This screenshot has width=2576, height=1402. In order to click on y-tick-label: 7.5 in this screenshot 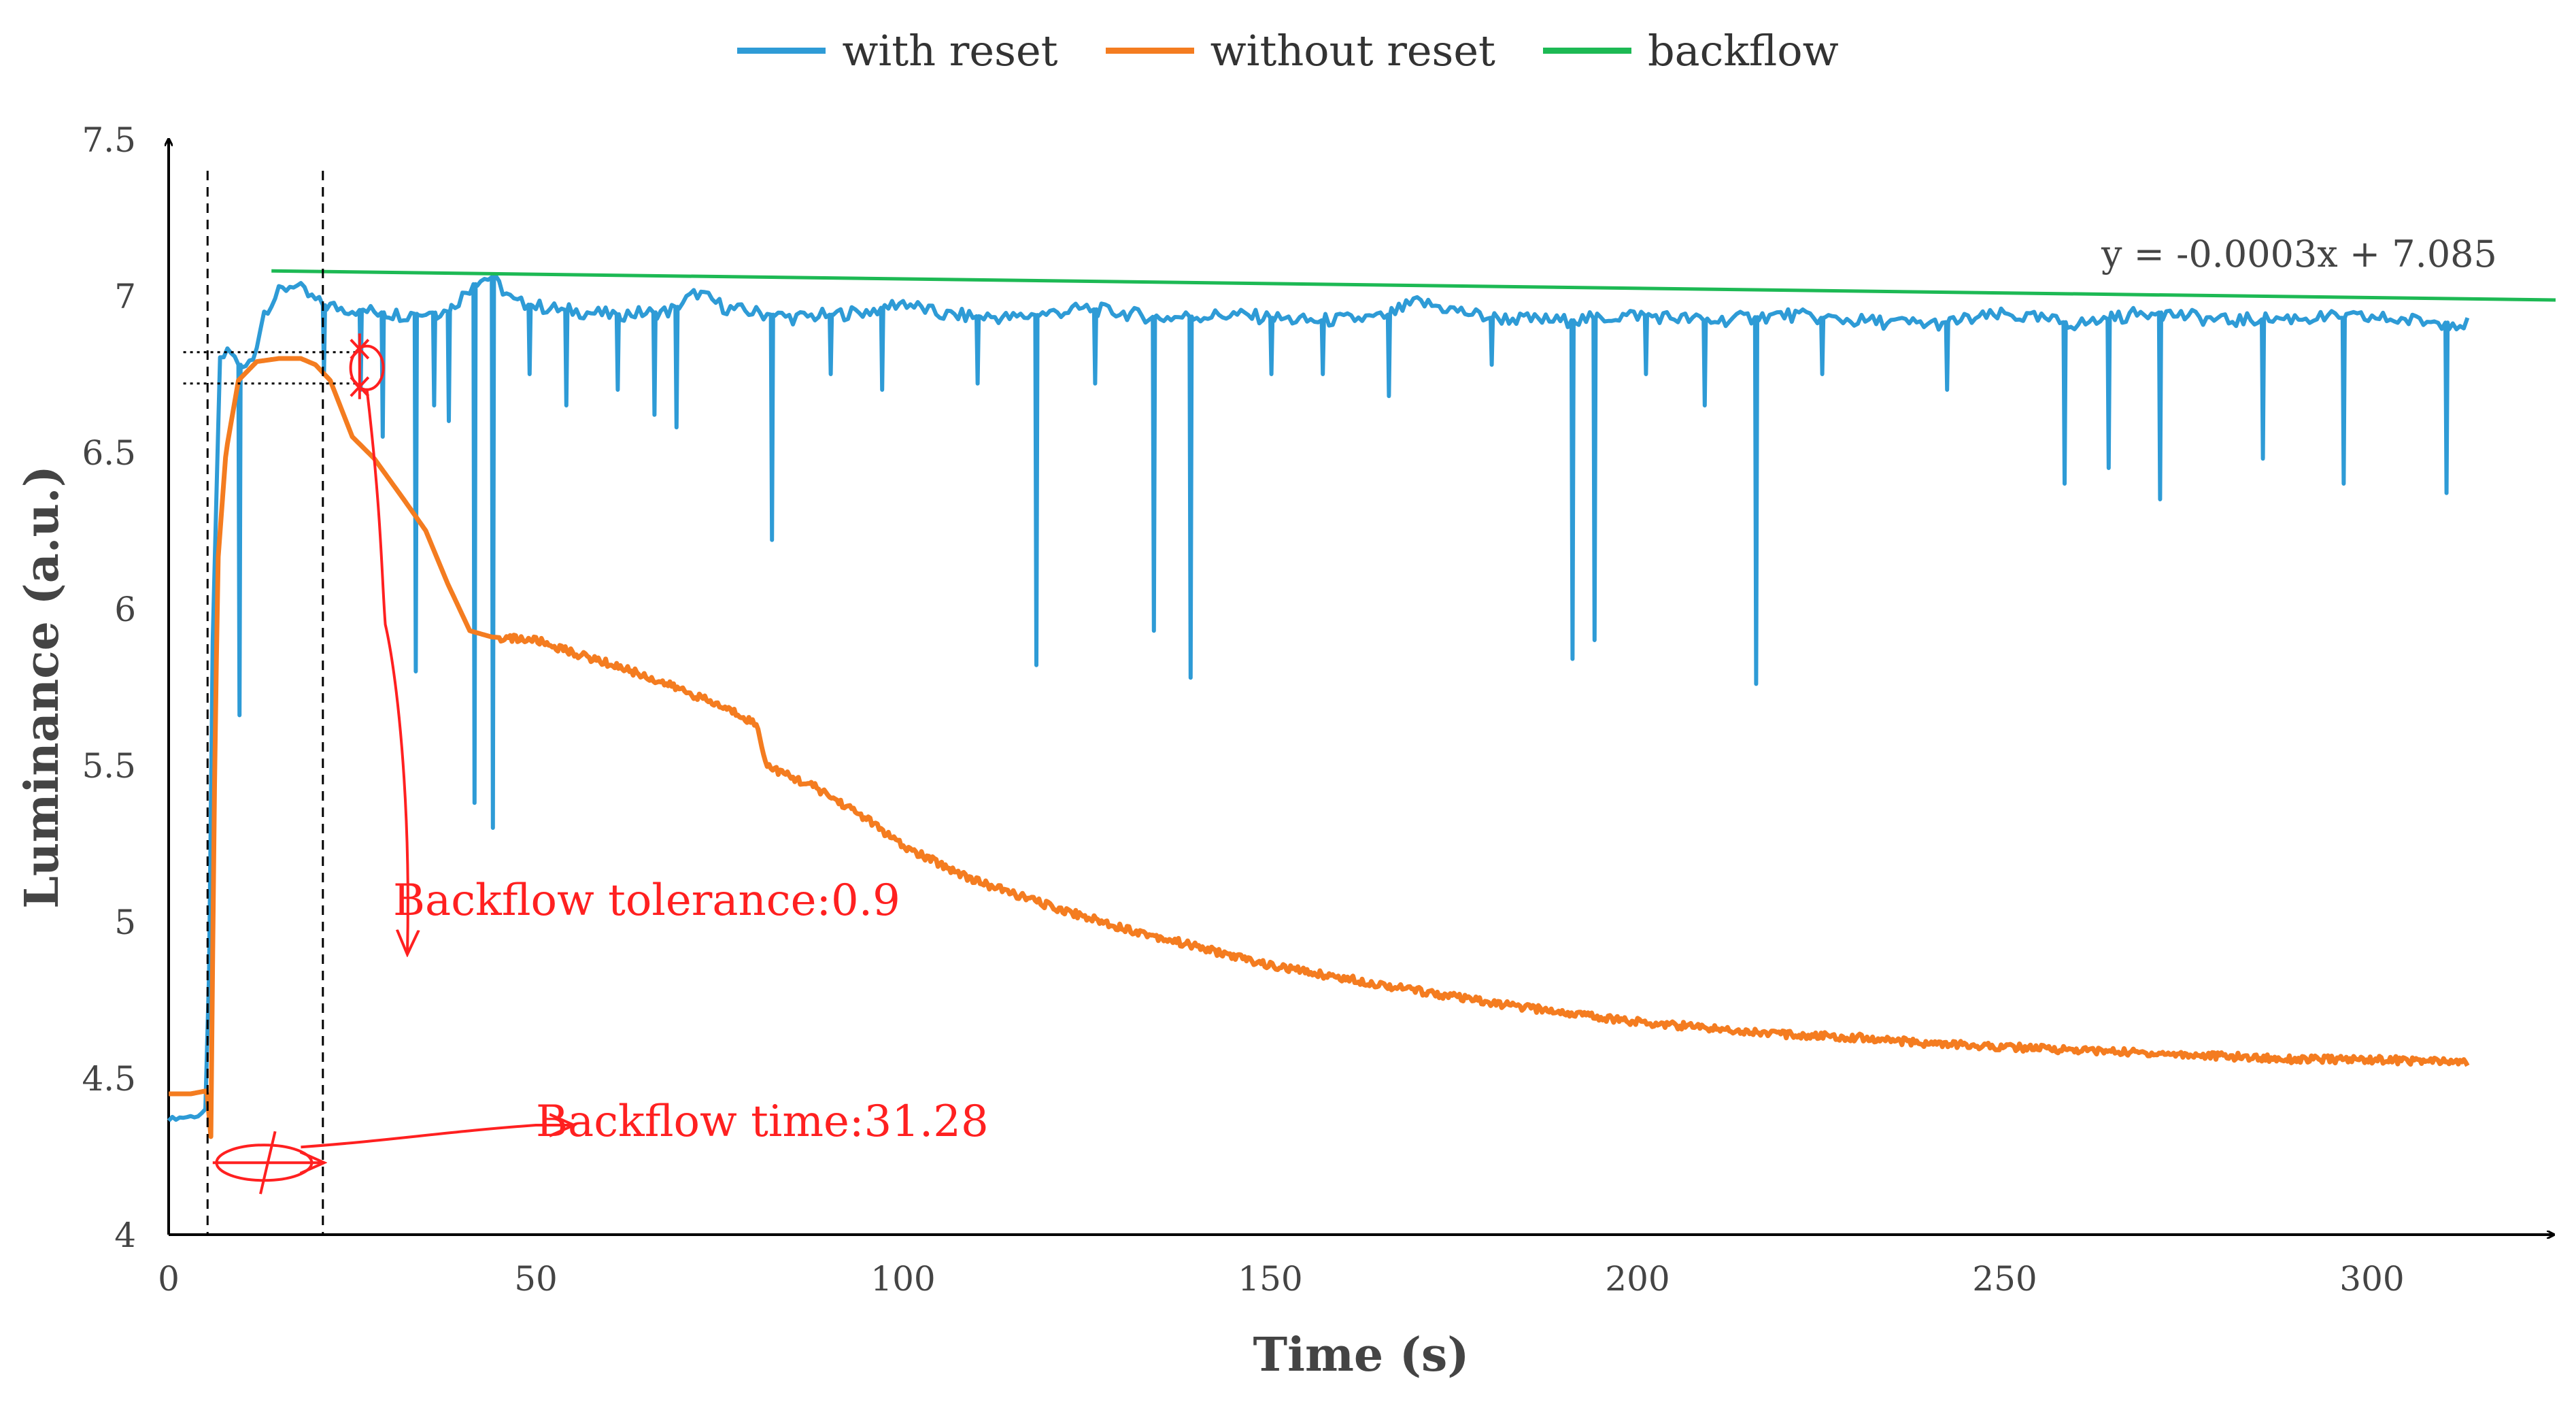, I will do `click(109, 140)`.